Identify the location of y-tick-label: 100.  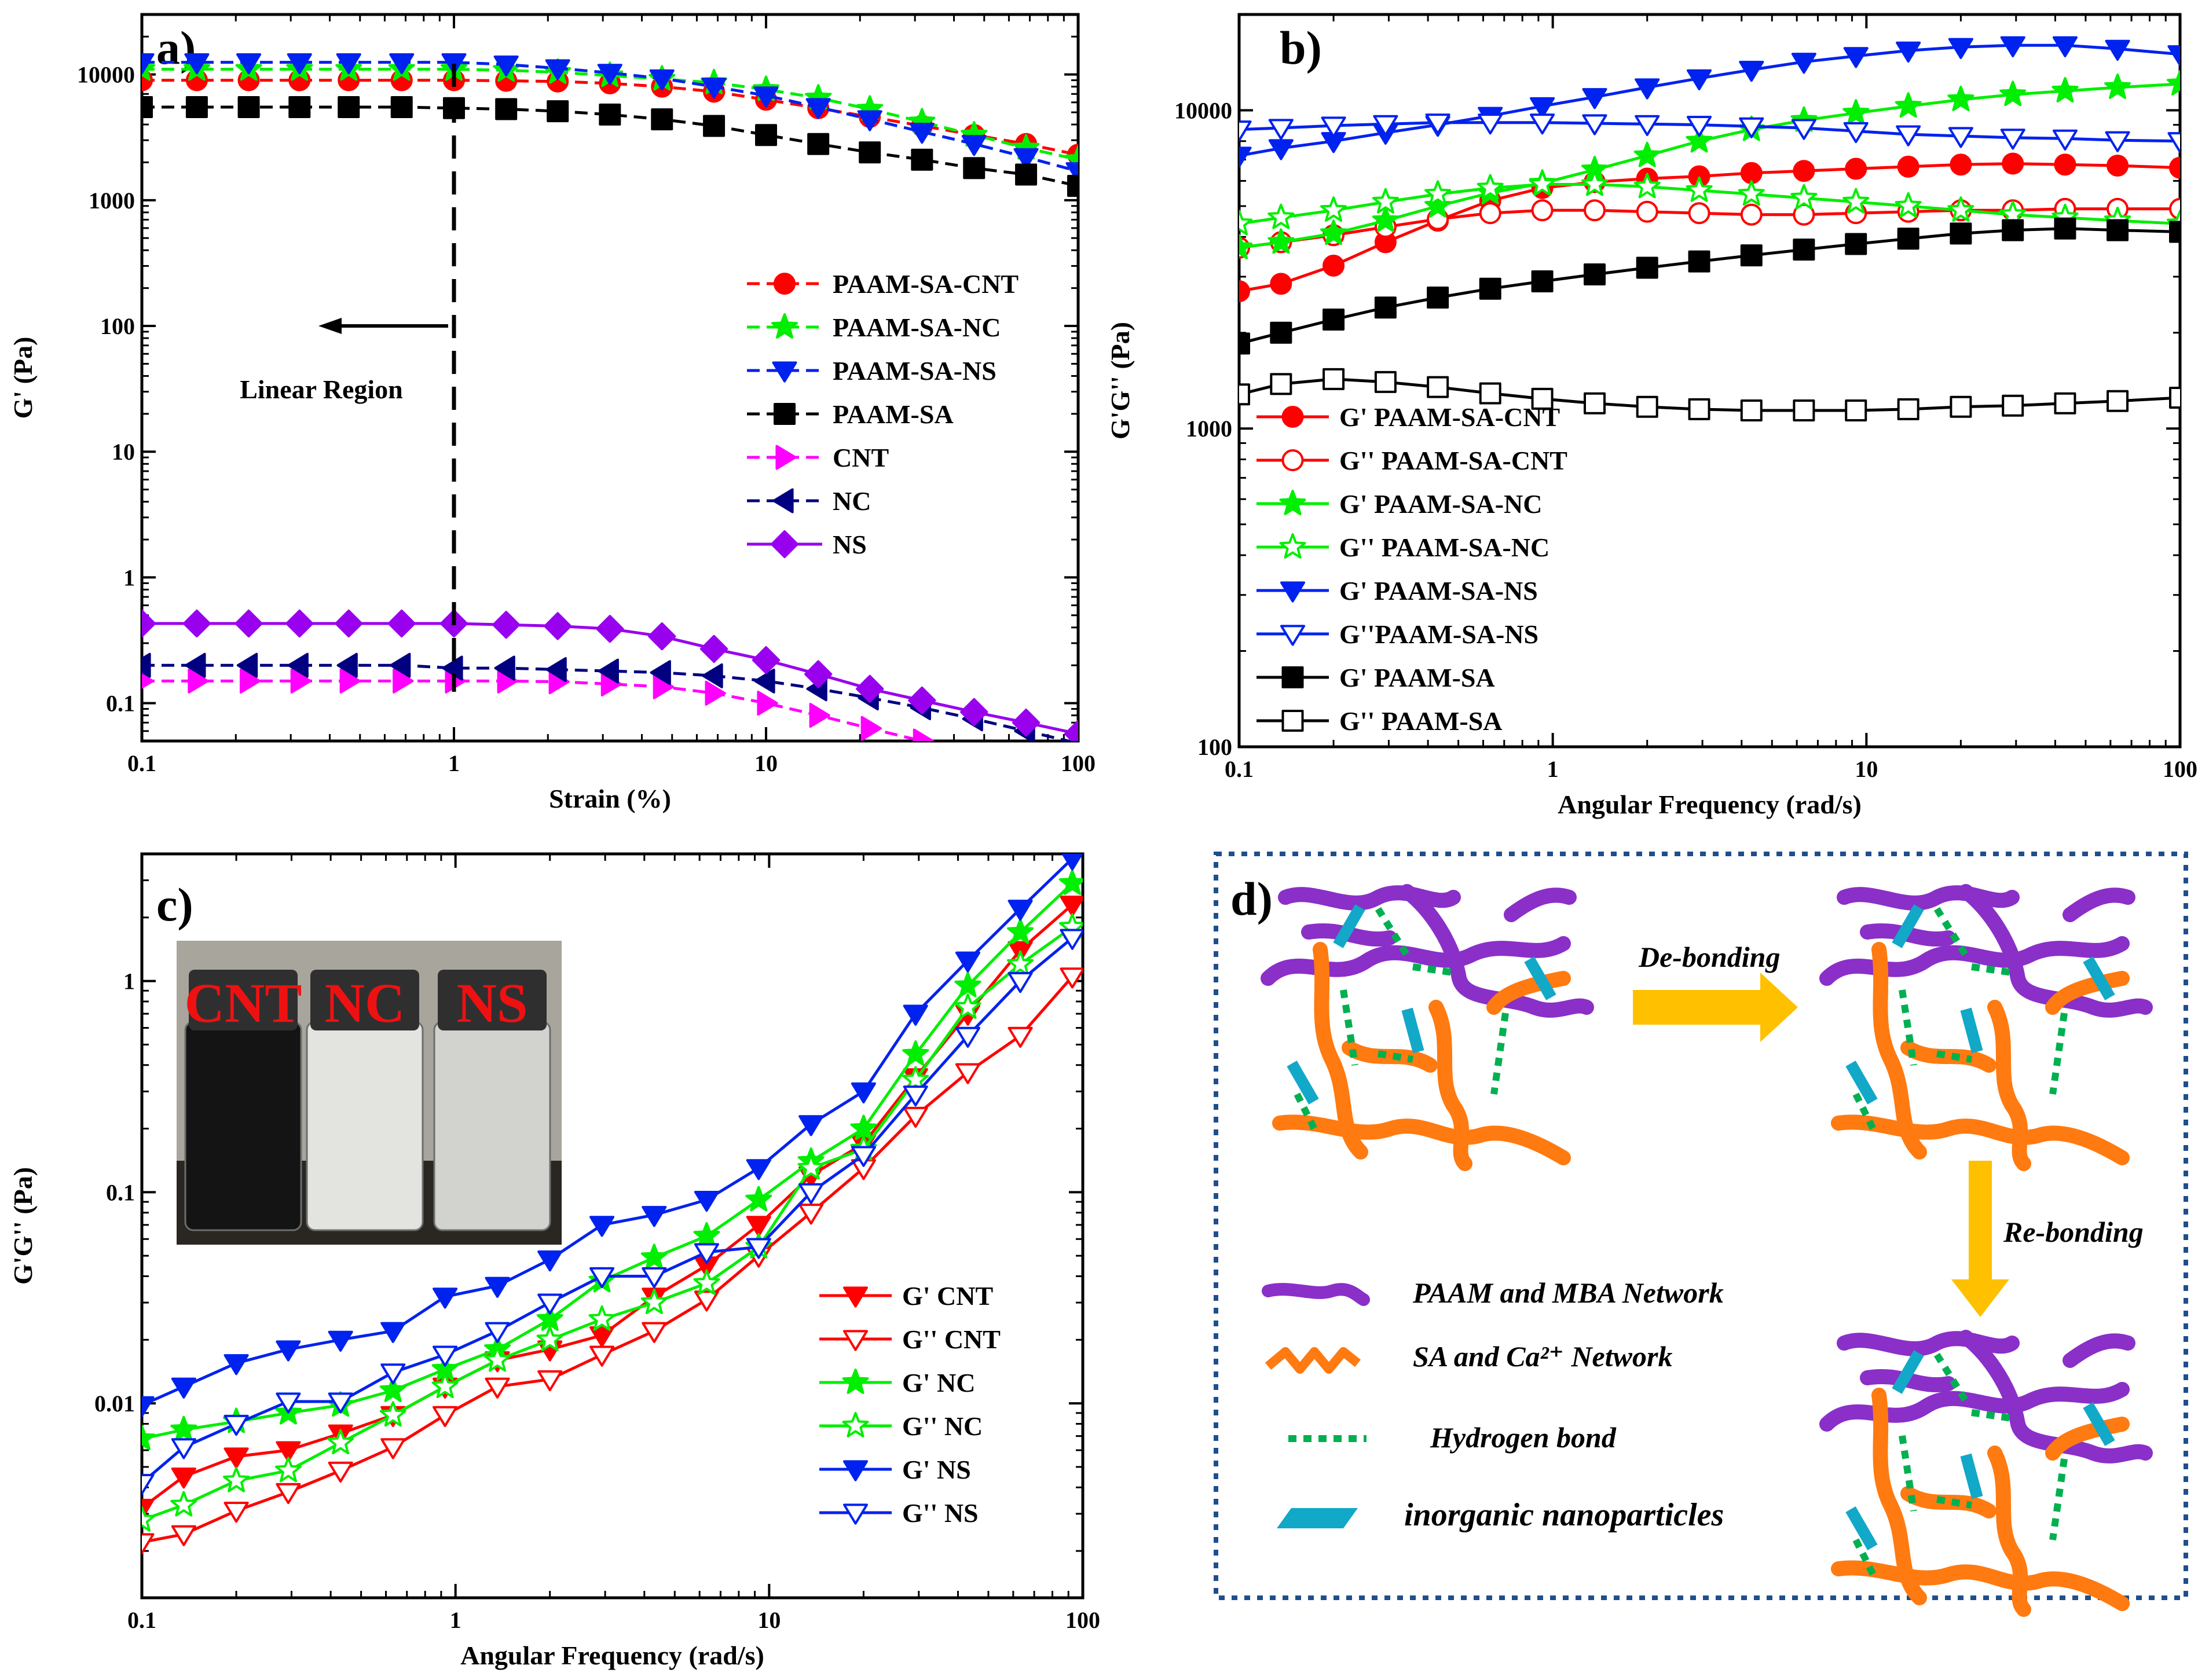
(117, 326).